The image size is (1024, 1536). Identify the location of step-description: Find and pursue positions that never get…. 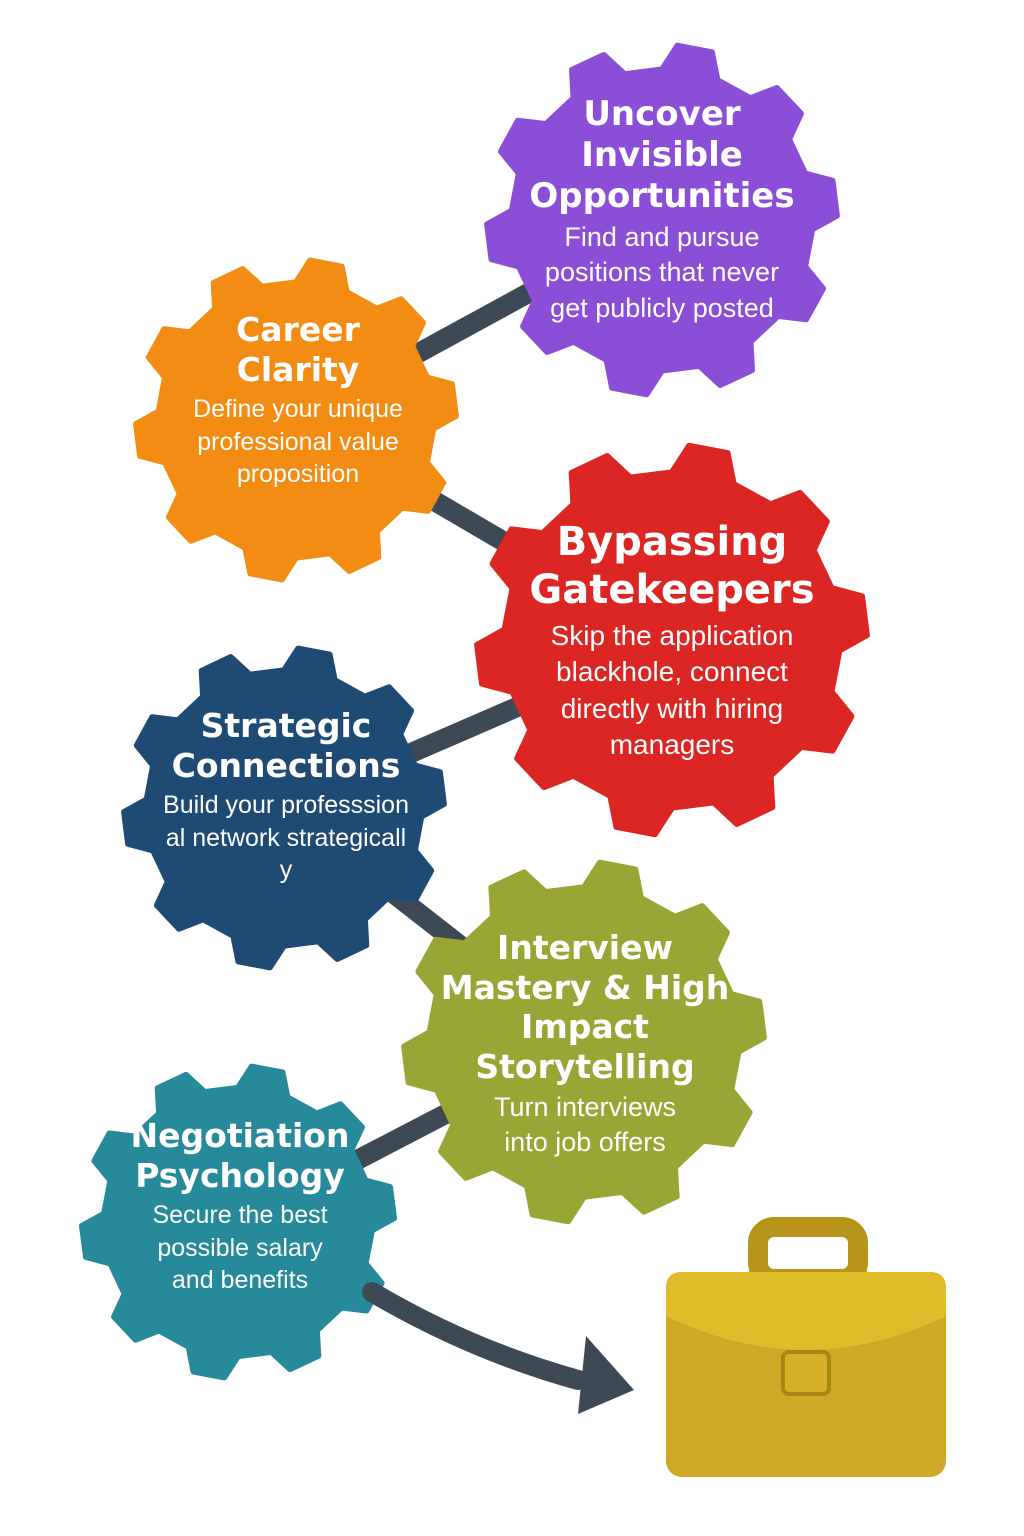
(662, 272).